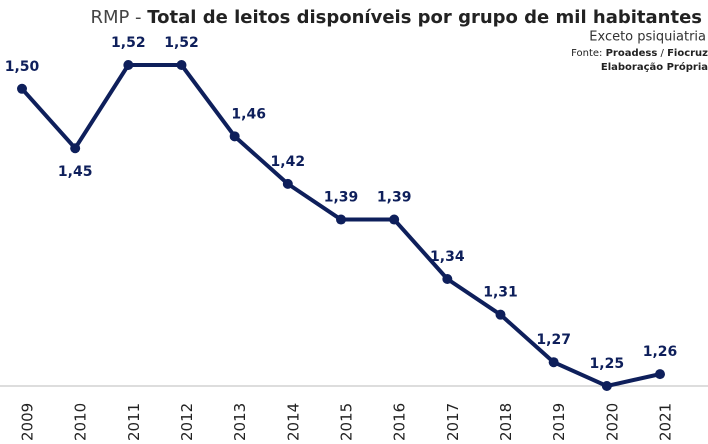 This screenshot has width=708, height=444. I want to click on data-label: 1,34, so click(447, 257).